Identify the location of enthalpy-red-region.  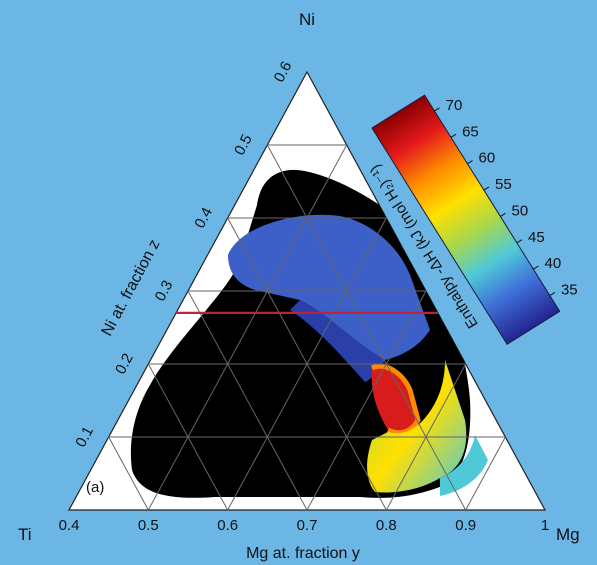
(394, 399).